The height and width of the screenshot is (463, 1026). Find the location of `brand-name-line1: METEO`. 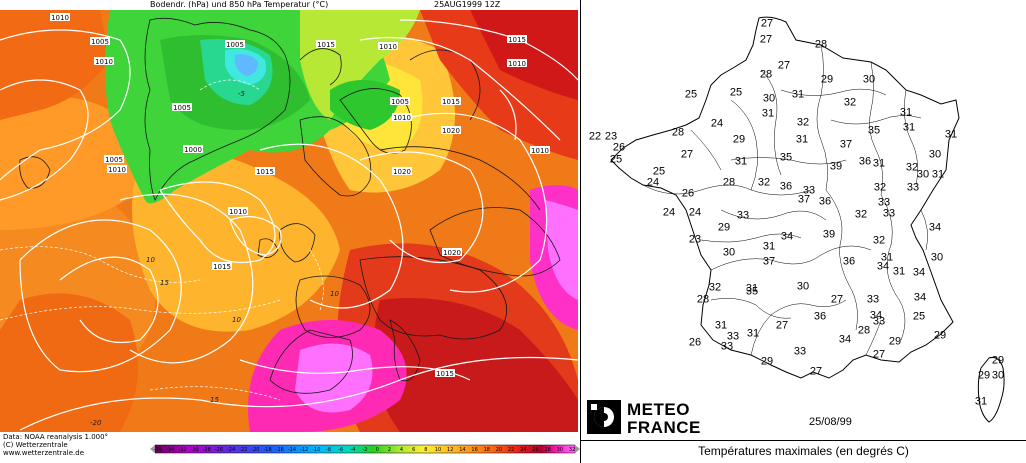

brand-name-line1: METEO is located at coordinates (658, 409).